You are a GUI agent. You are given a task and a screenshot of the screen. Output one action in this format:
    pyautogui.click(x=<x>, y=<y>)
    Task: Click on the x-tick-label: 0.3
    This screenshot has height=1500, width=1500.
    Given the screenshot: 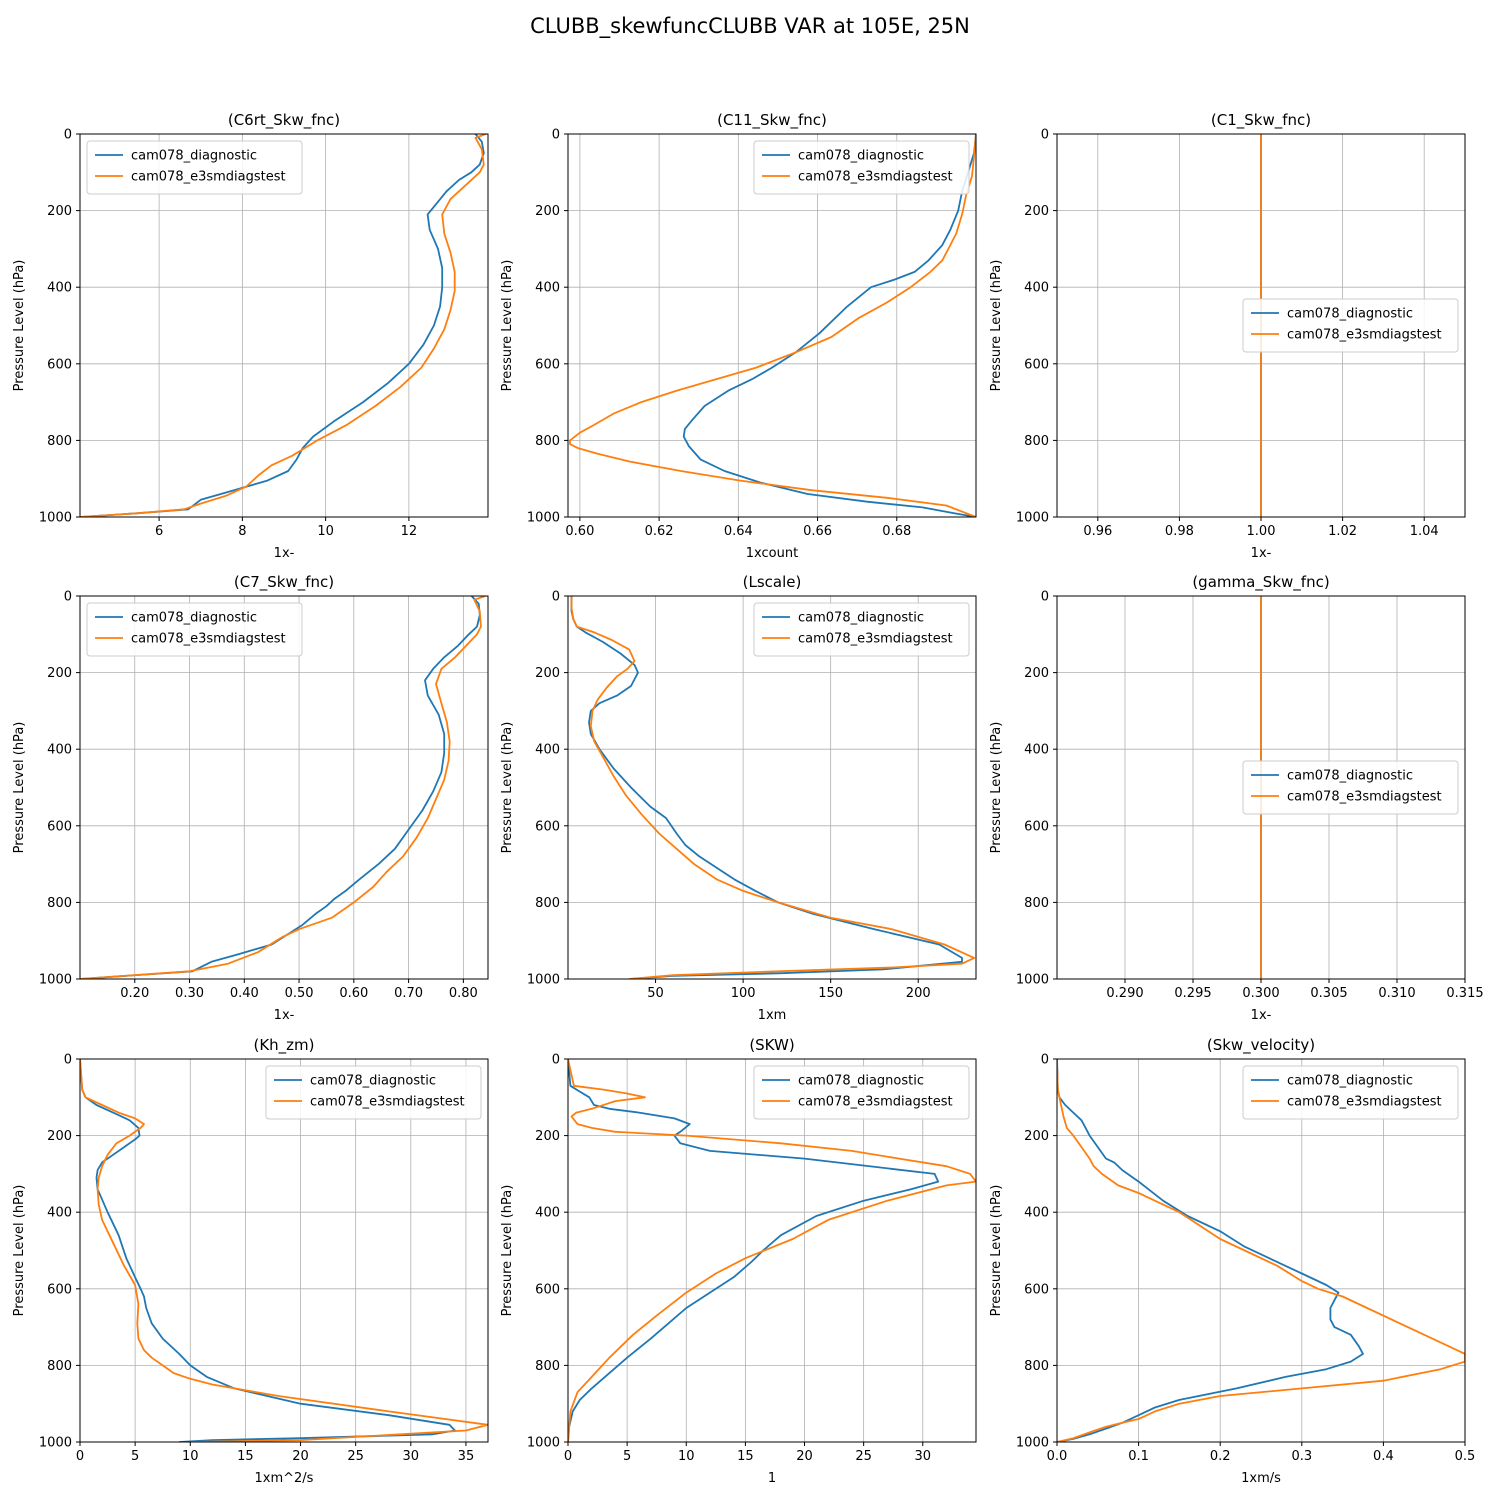 What is the action you would take?
    pyautogui.click(x=1301, y=1456)
    